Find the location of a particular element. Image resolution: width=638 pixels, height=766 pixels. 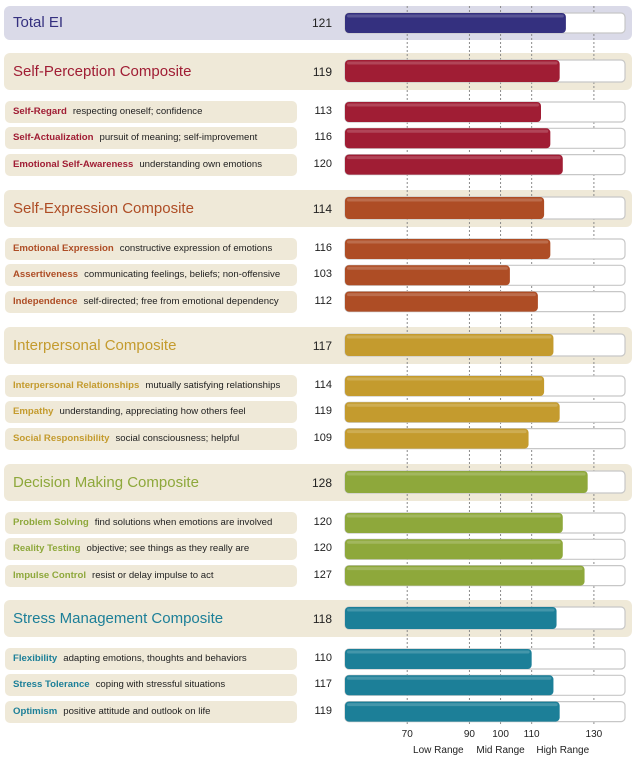

self-perception-composite-bar is located at coordinates (452, 71).